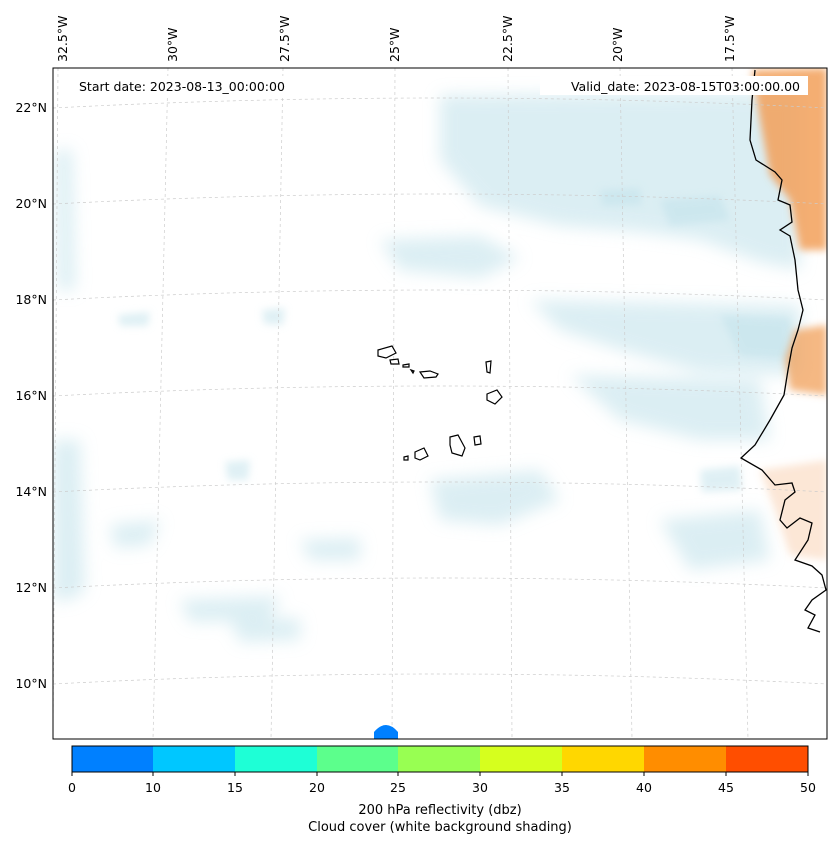  What do you see at coordinates (783, 351) in the screenshot?
I see `africa-coastline` at bounding box center [783, 351].